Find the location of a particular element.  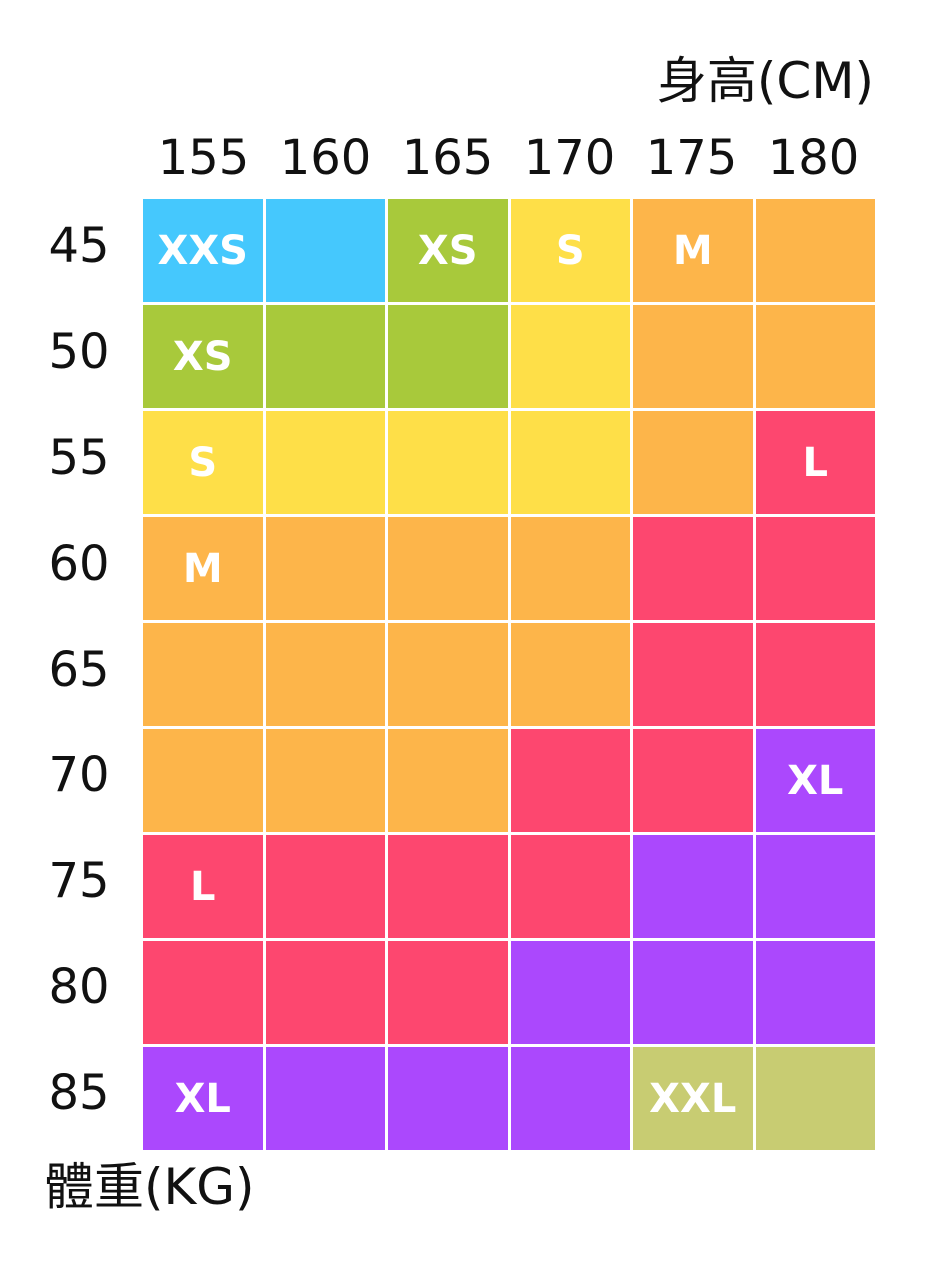

y-tick-label: 65 is located at coordinates (79, 669).